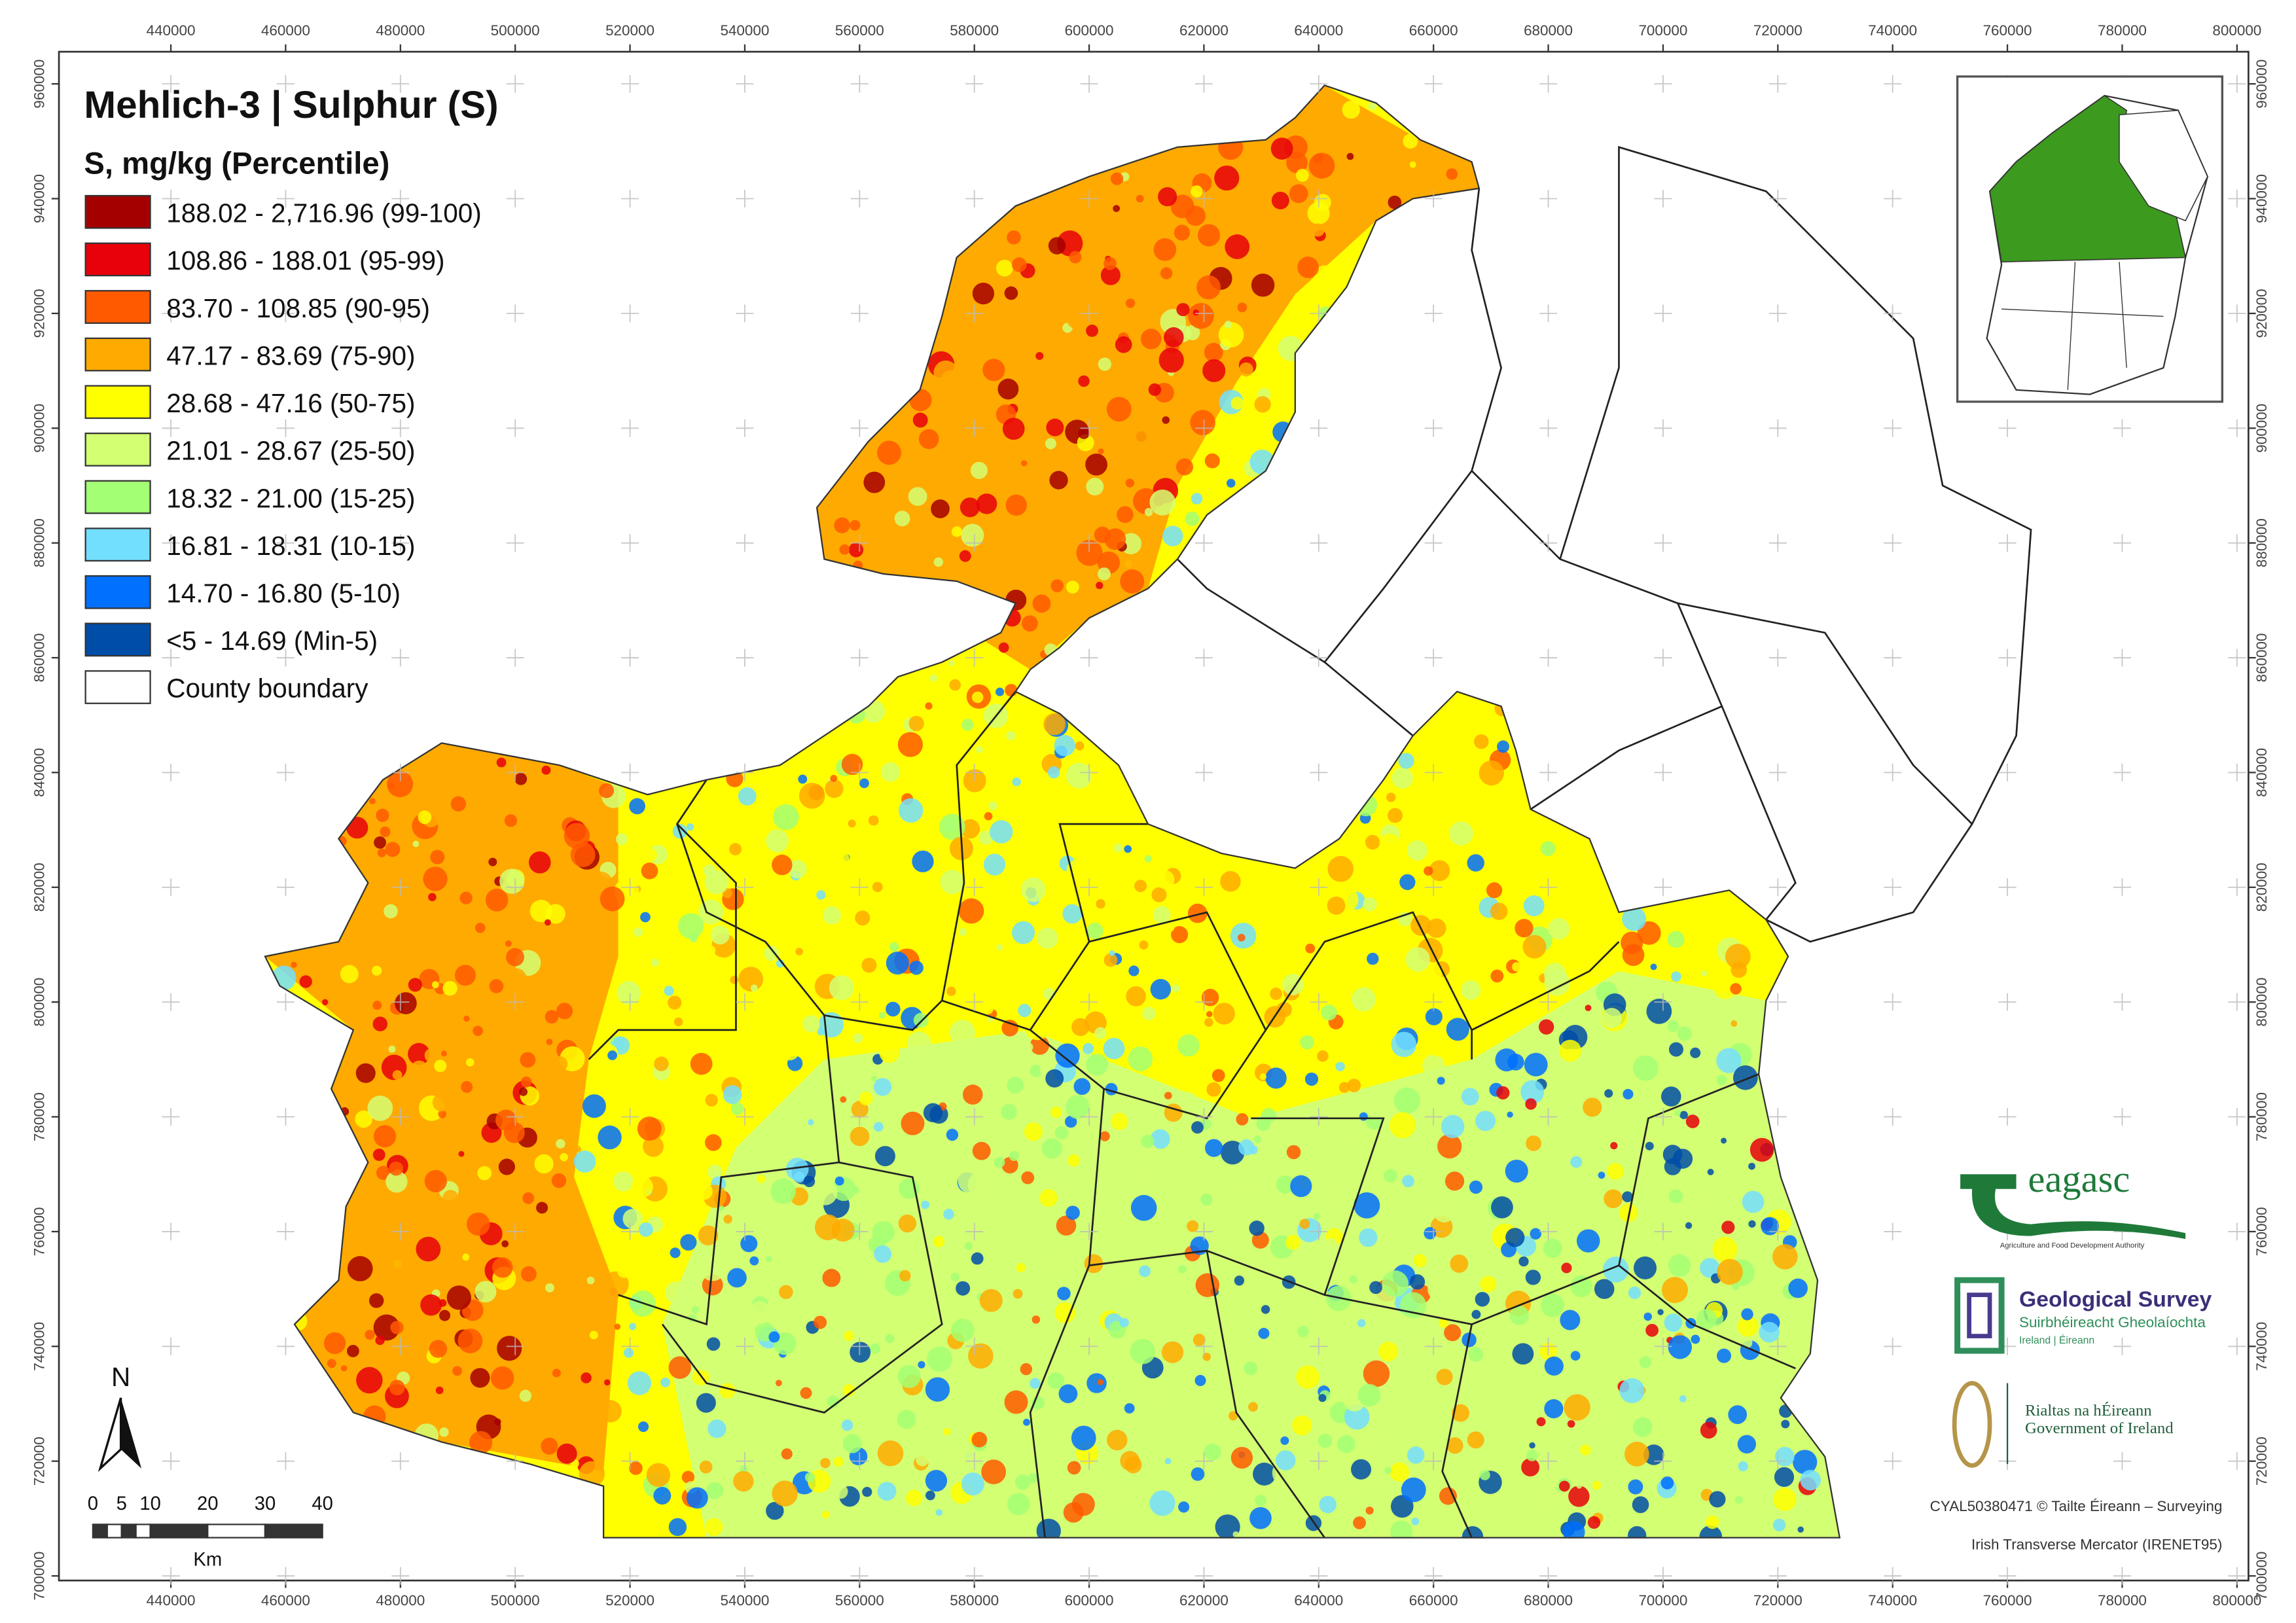  What do you see at coordinates (39, 429) in the screenshot?
I see `y-tick-label: 900000` at bounding box center [39, 429].